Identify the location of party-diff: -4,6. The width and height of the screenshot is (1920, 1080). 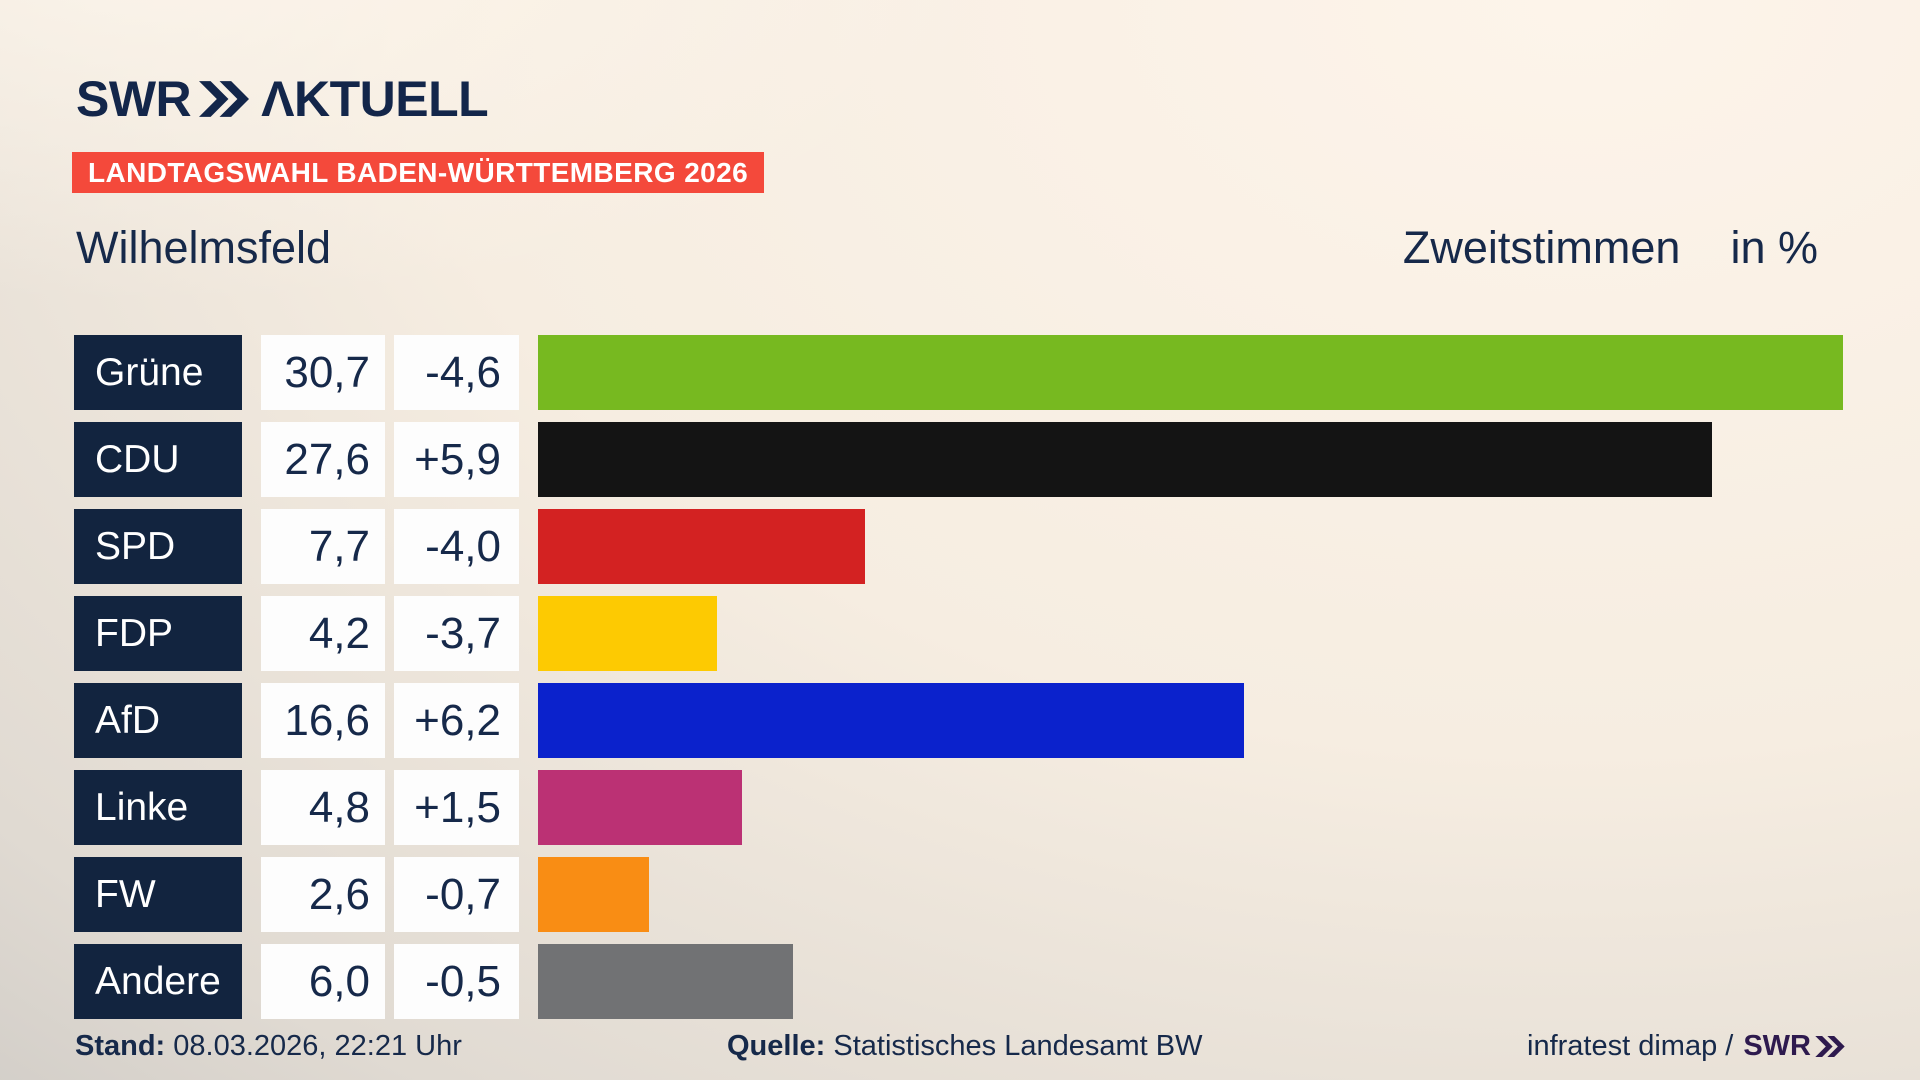
(456, 372).